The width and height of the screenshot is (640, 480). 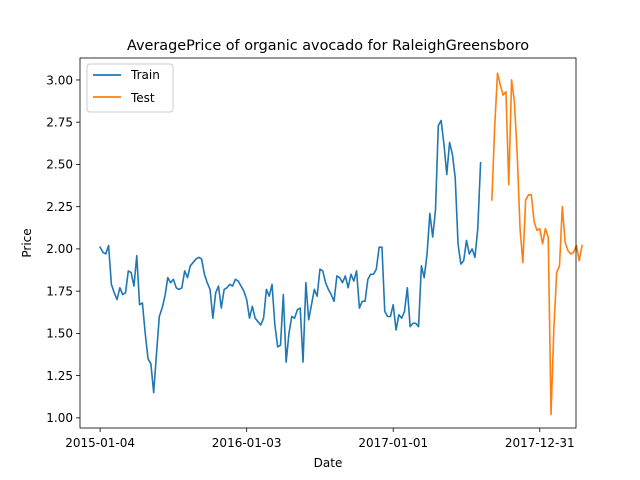 I want to click on y-tick-label: 1.50, so click(x=59, y=334).